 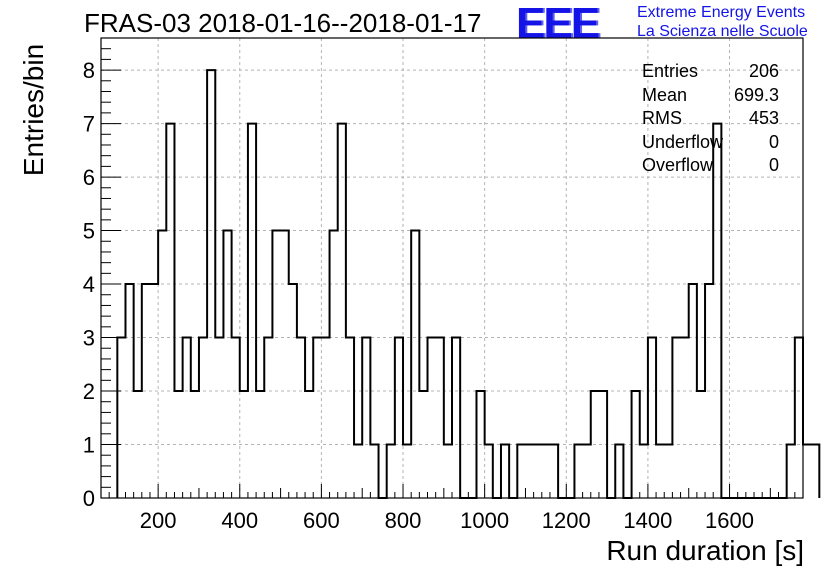 What do you see at coordinates (566, 520) in the screenshot?
I see `x-tick-label: 1200` at bounding box center [566, 520].